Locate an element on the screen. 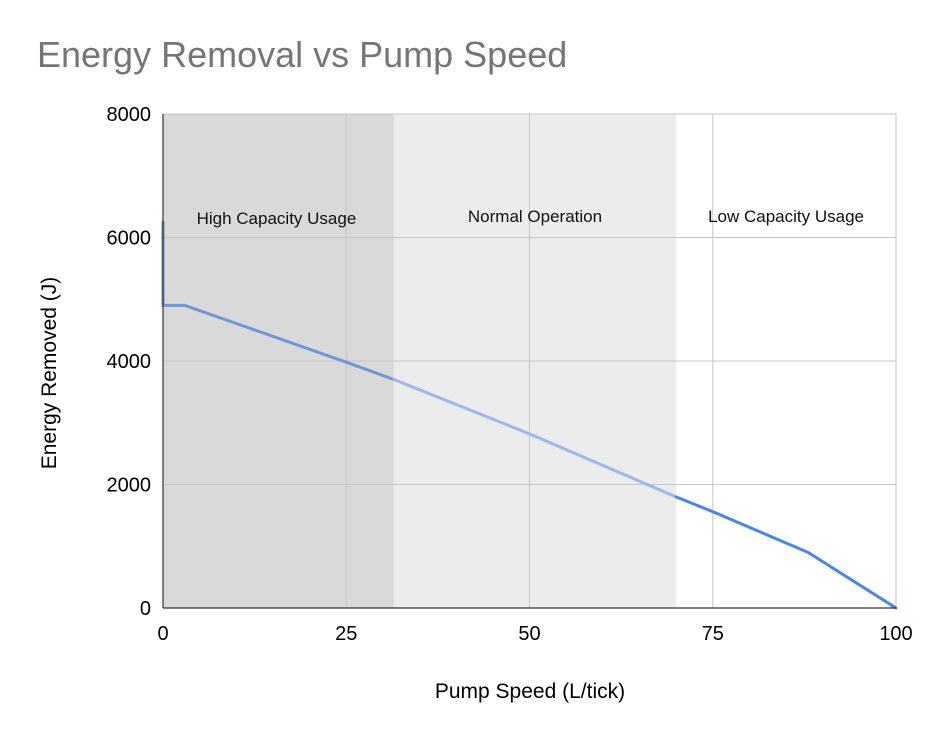  x-tick-label: 75 is located at coordinates (713, 634).